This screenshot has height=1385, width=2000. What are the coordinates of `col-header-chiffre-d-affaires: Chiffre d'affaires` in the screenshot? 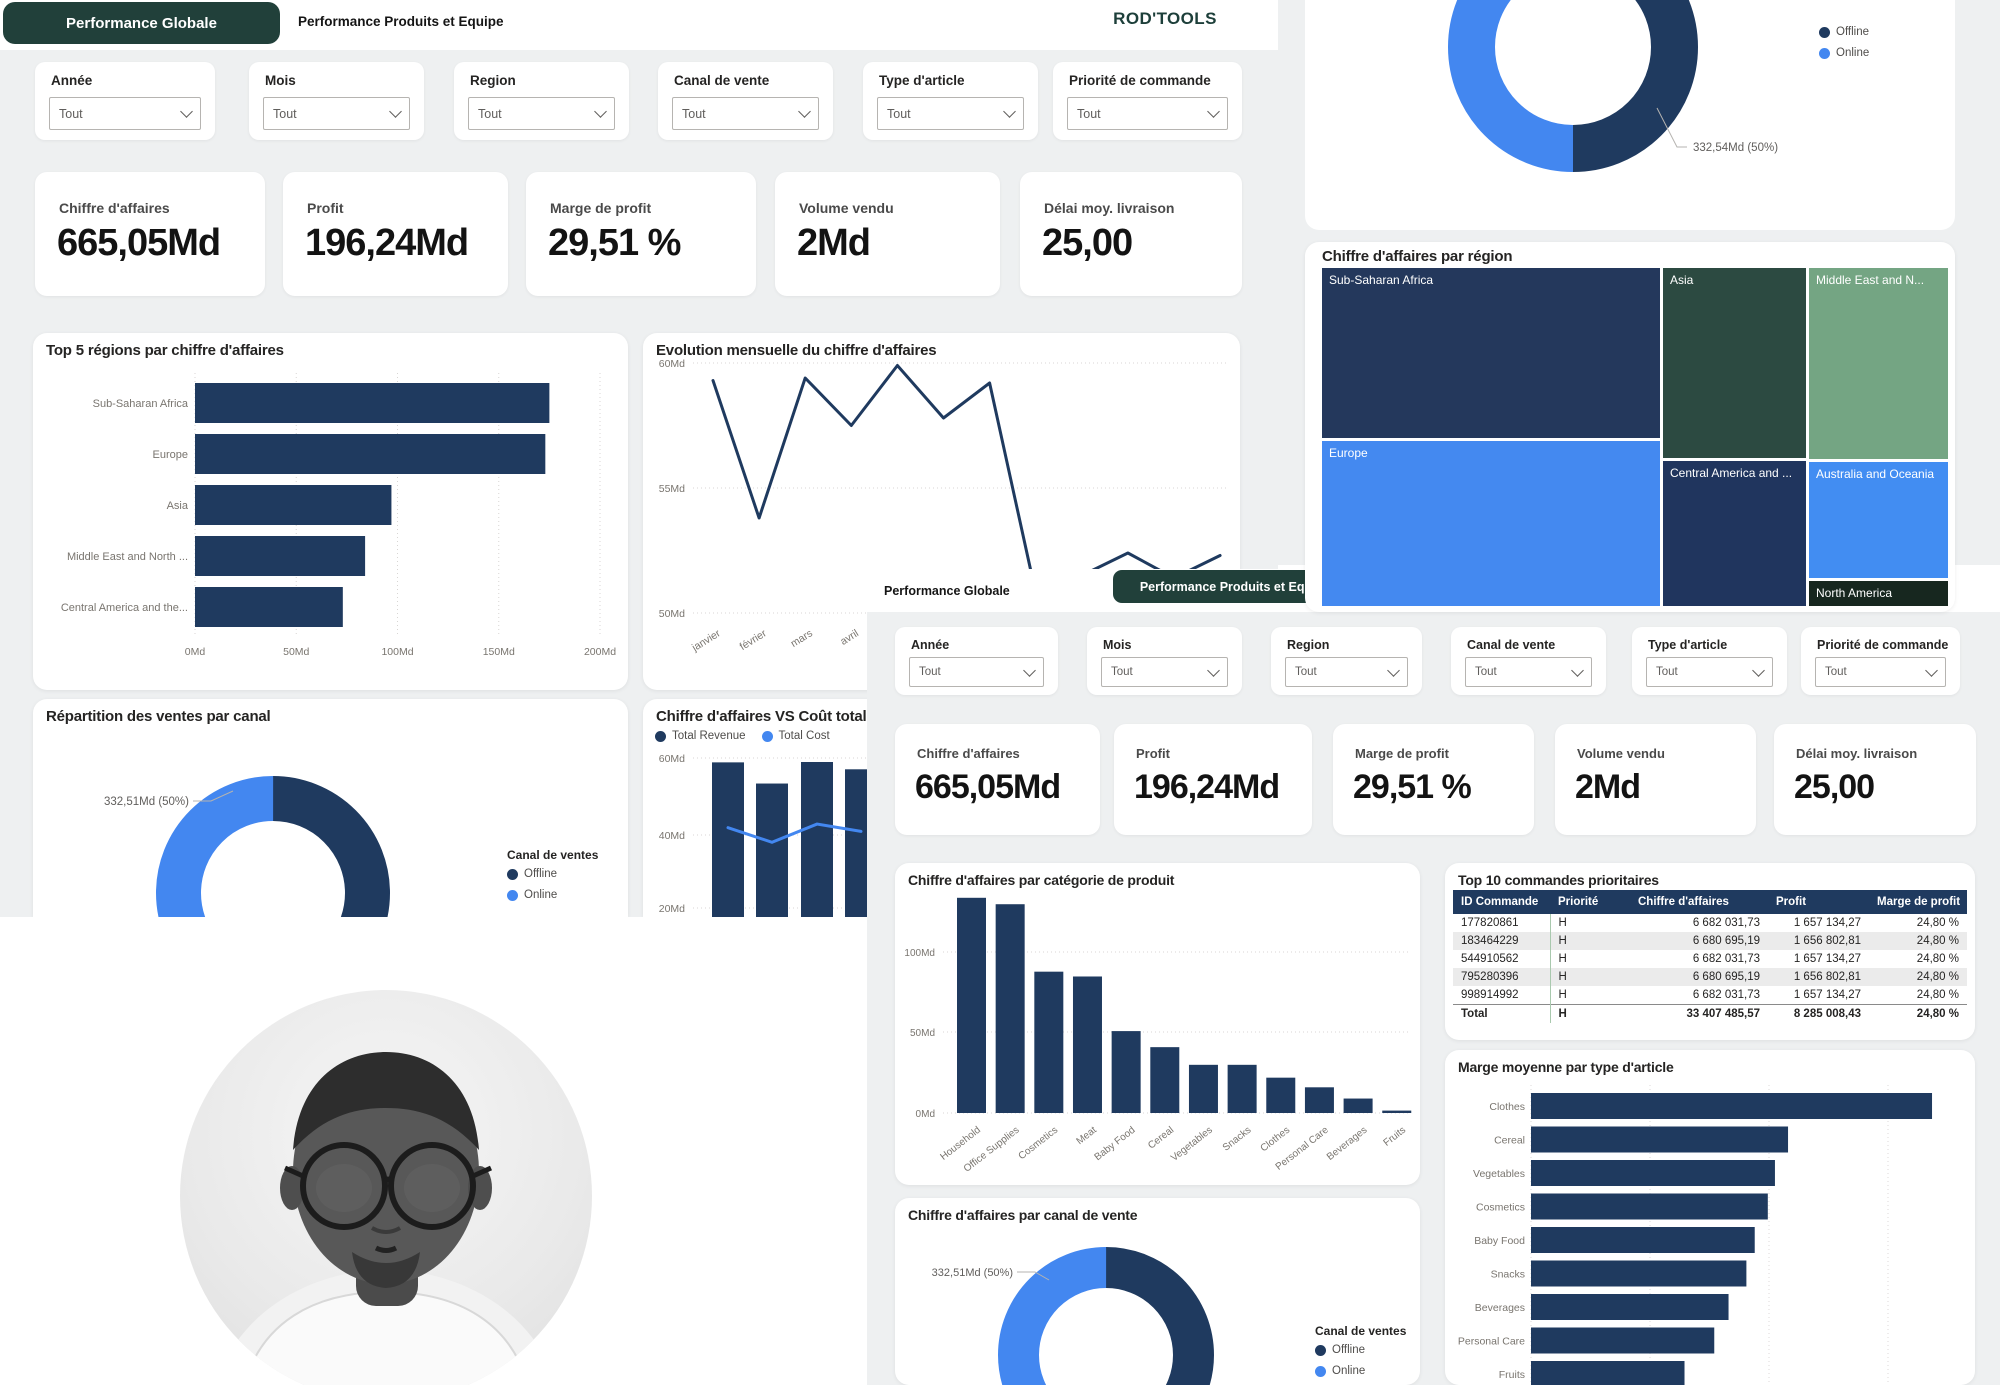 It's located at (1699, 902).